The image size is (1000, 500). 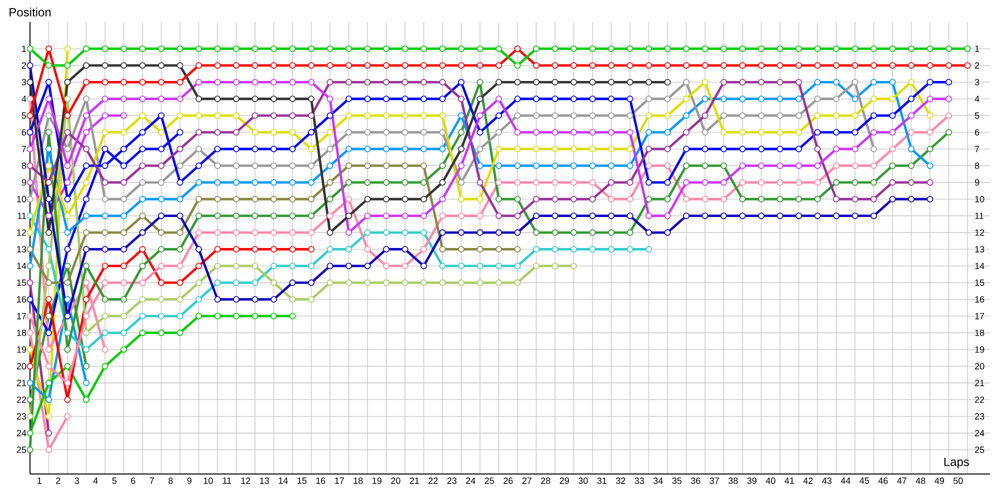 What do you see at coordinates (977, 49) in the screenshot?
I see `y2-tick-label: 1` at bounding box center [977, 49].